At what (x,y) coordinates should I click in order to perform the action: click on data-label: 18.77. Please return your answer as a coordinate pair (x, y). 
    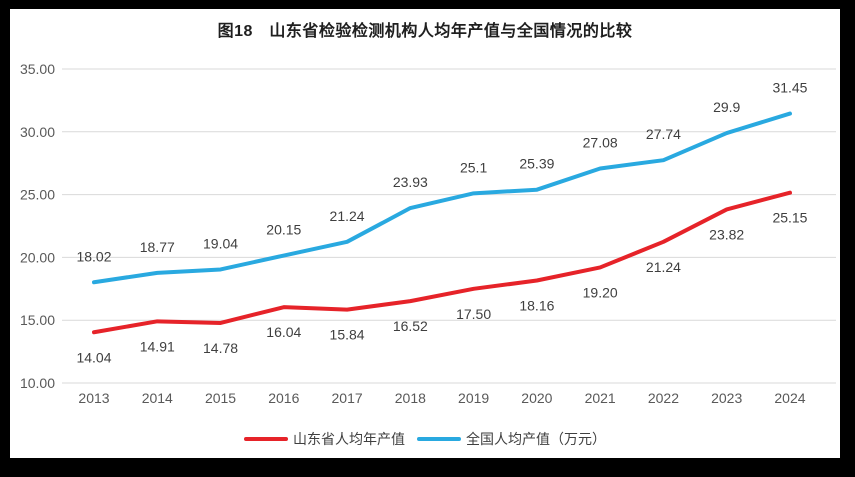
    Looking at the image, I should click on (157, 247).